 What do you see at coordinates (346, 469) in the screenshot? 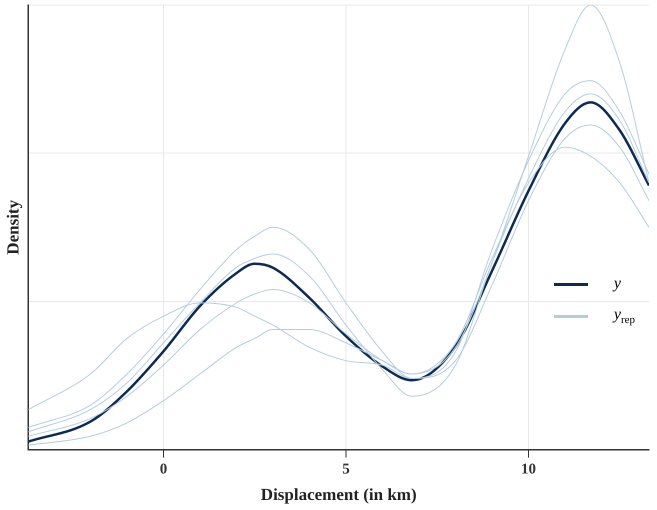
I see `x-tick-label: 5` at bounding box center [346, 469].